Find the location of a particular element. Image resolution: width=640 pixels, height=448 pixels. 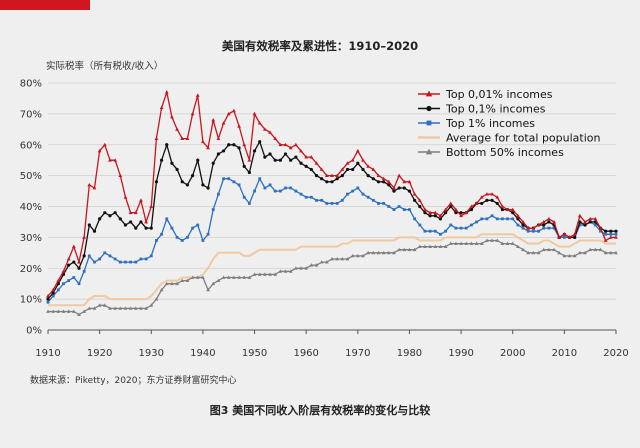

source-note: 数据来源：Piketty，2020；东方证券财富研究中心 is located at coordinates (133, 381).